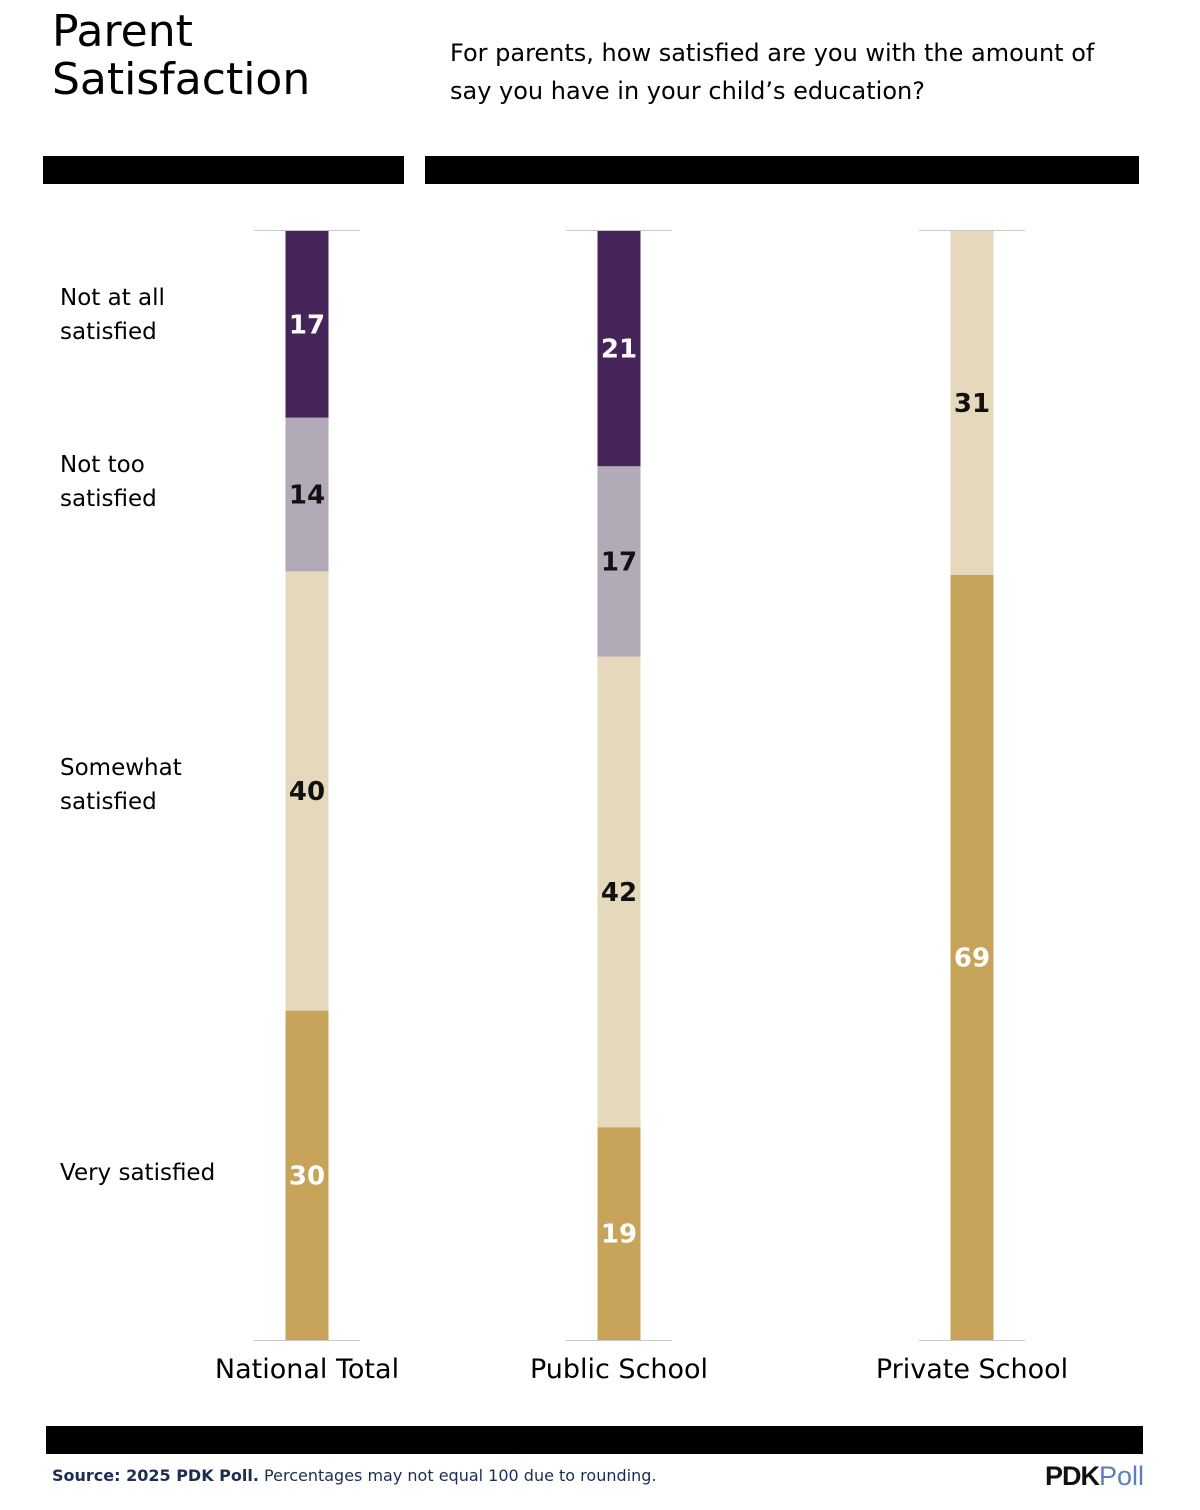 This screenshot has height=1510, width=1200. I want to click on bar-segment-national-total-not-at-all-satisfied, so click(307, 324).